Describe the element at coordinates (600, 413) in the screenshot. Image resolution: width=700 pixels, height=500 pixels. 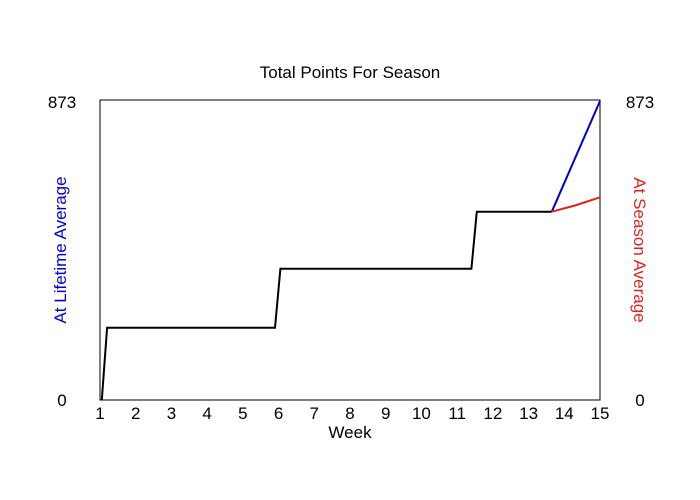
I see `x-tick-label: 15` at that location.